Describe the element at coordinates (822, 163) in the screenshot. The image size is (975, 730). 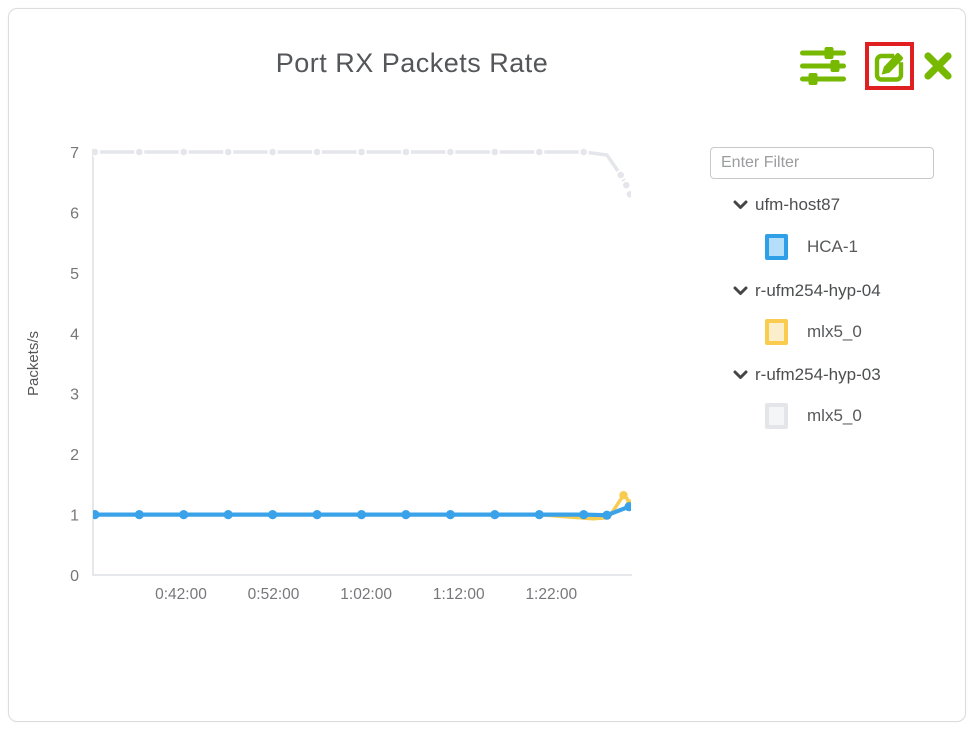
I see `filter-input` at that location.